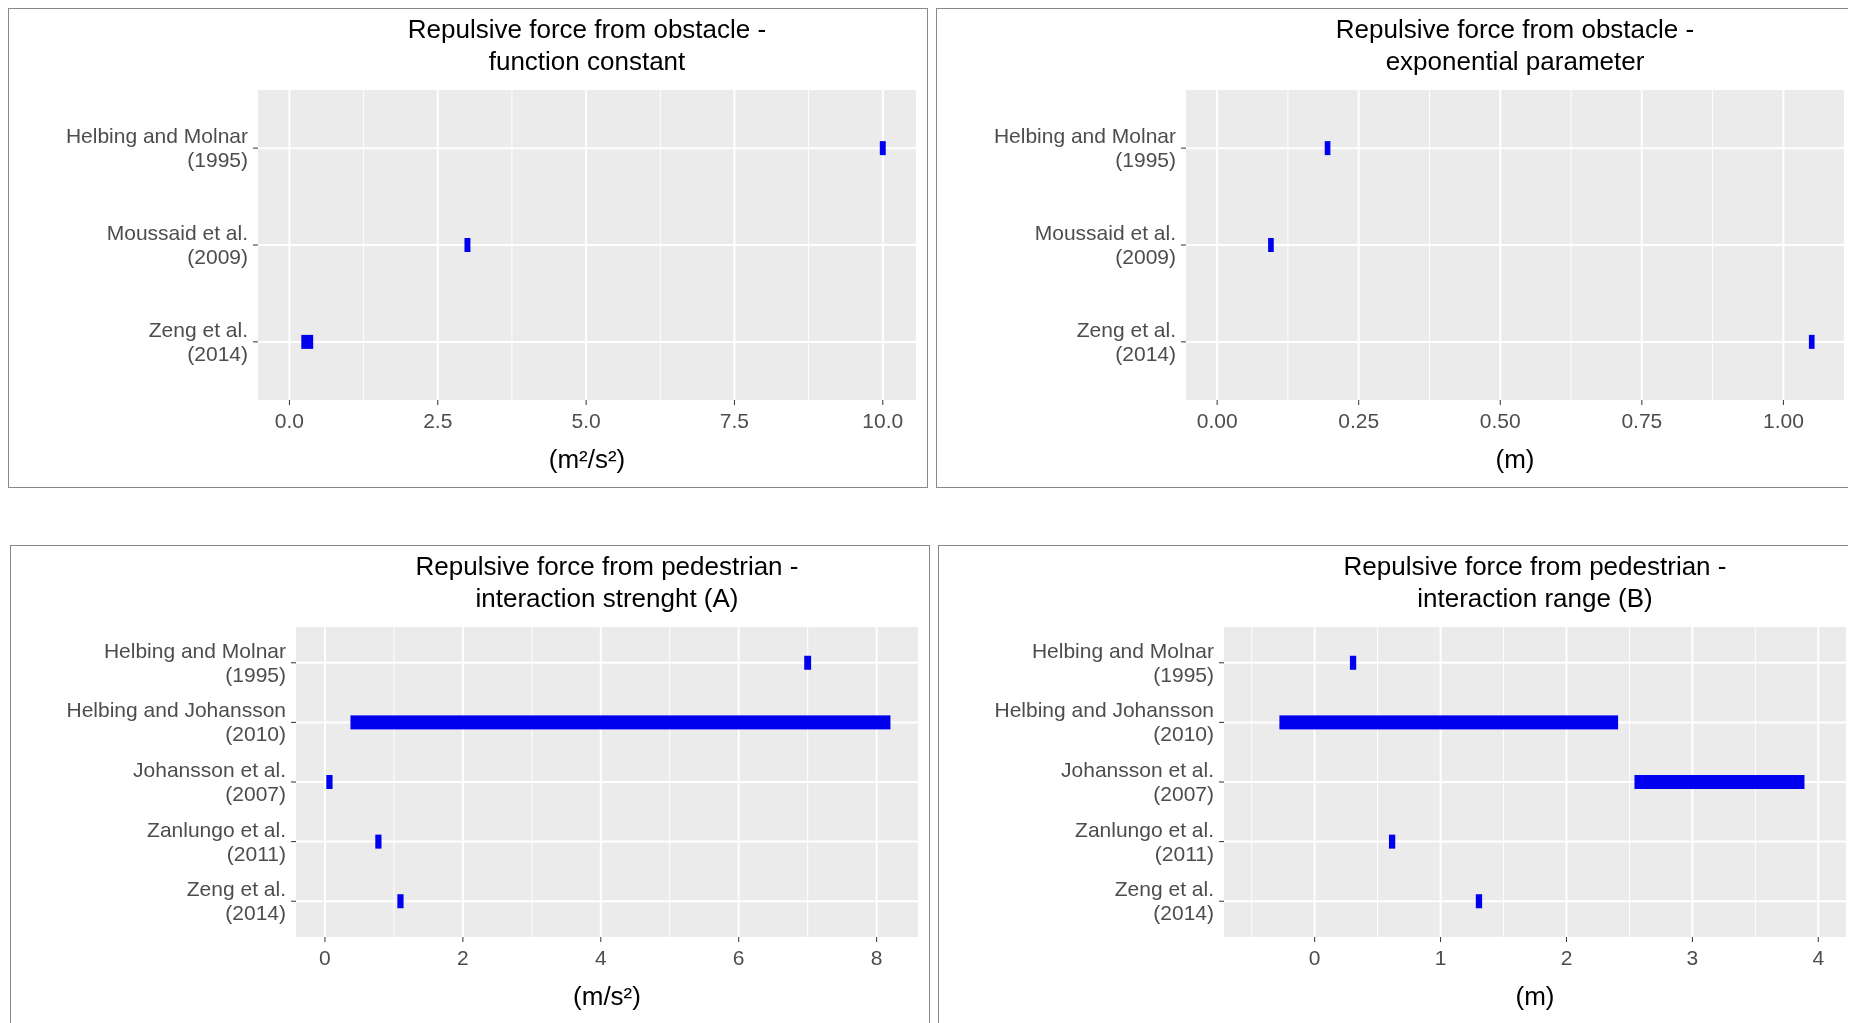 The width and height of the screenshot is (1856, 1023). What do you see at coordinates (1440, 957) in the screenshot?
I see `x-tick-label: 1` at bounding box center [1440, 957].